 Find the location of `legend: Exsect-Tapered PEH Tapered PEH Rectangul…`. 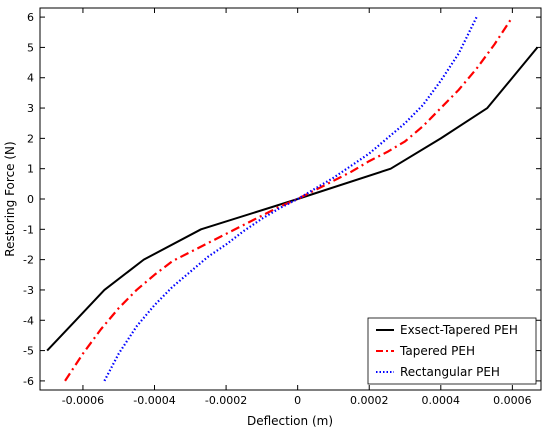

legend: Exsect-Tapered PEH Tapered PEH Rectangul… is located at coordinates (452, 351).